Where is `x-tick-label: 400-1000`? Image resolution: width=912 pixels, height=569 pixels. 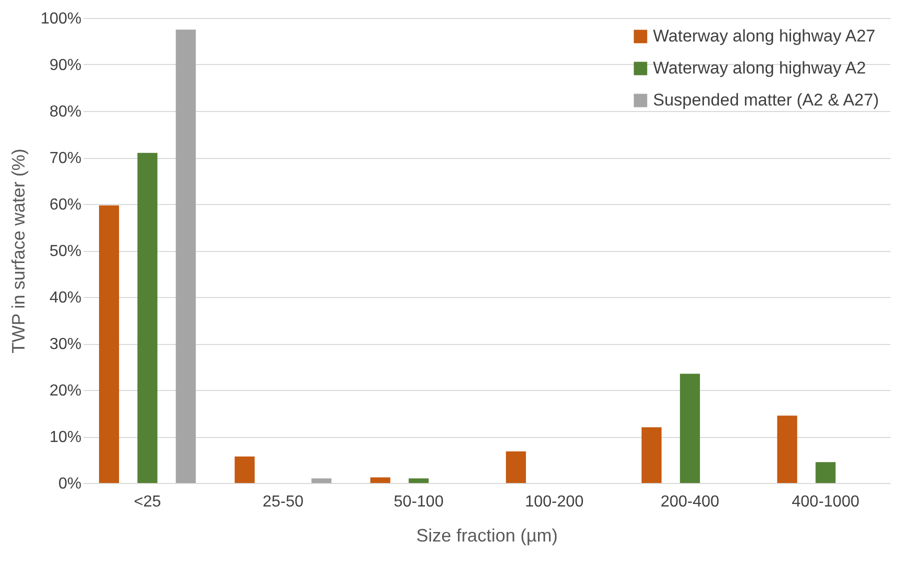
x-tick-label: 400-1000 is located at coordinates (826, 502).